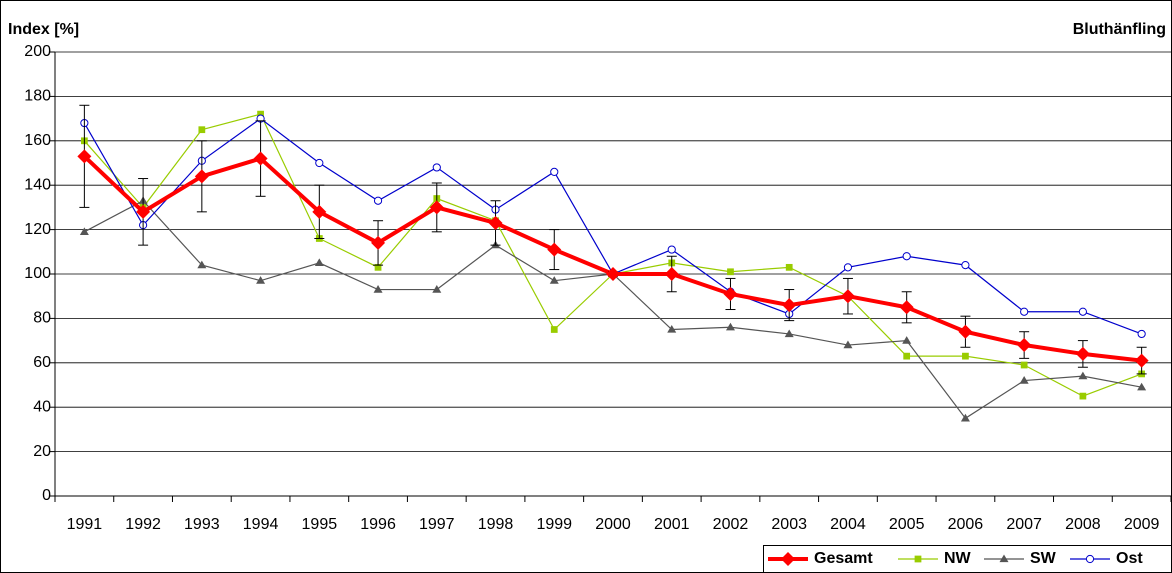  I want to click on x-tick-label: 2007, so click(1024, 524).